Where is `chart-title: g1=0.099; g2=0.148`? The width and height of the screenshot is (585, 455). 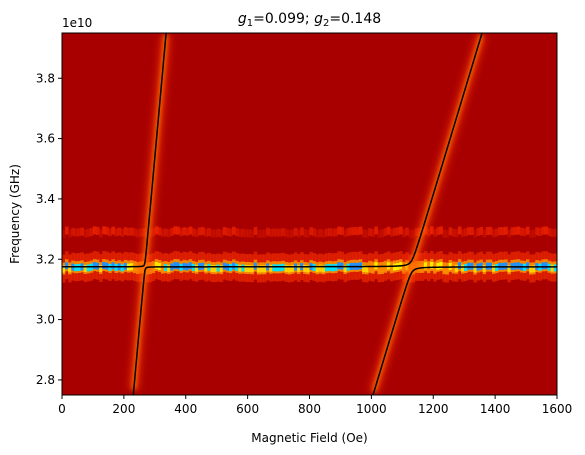 chart-title: g1=0.099; g2=0.148 is located at coordinates (309, 20).